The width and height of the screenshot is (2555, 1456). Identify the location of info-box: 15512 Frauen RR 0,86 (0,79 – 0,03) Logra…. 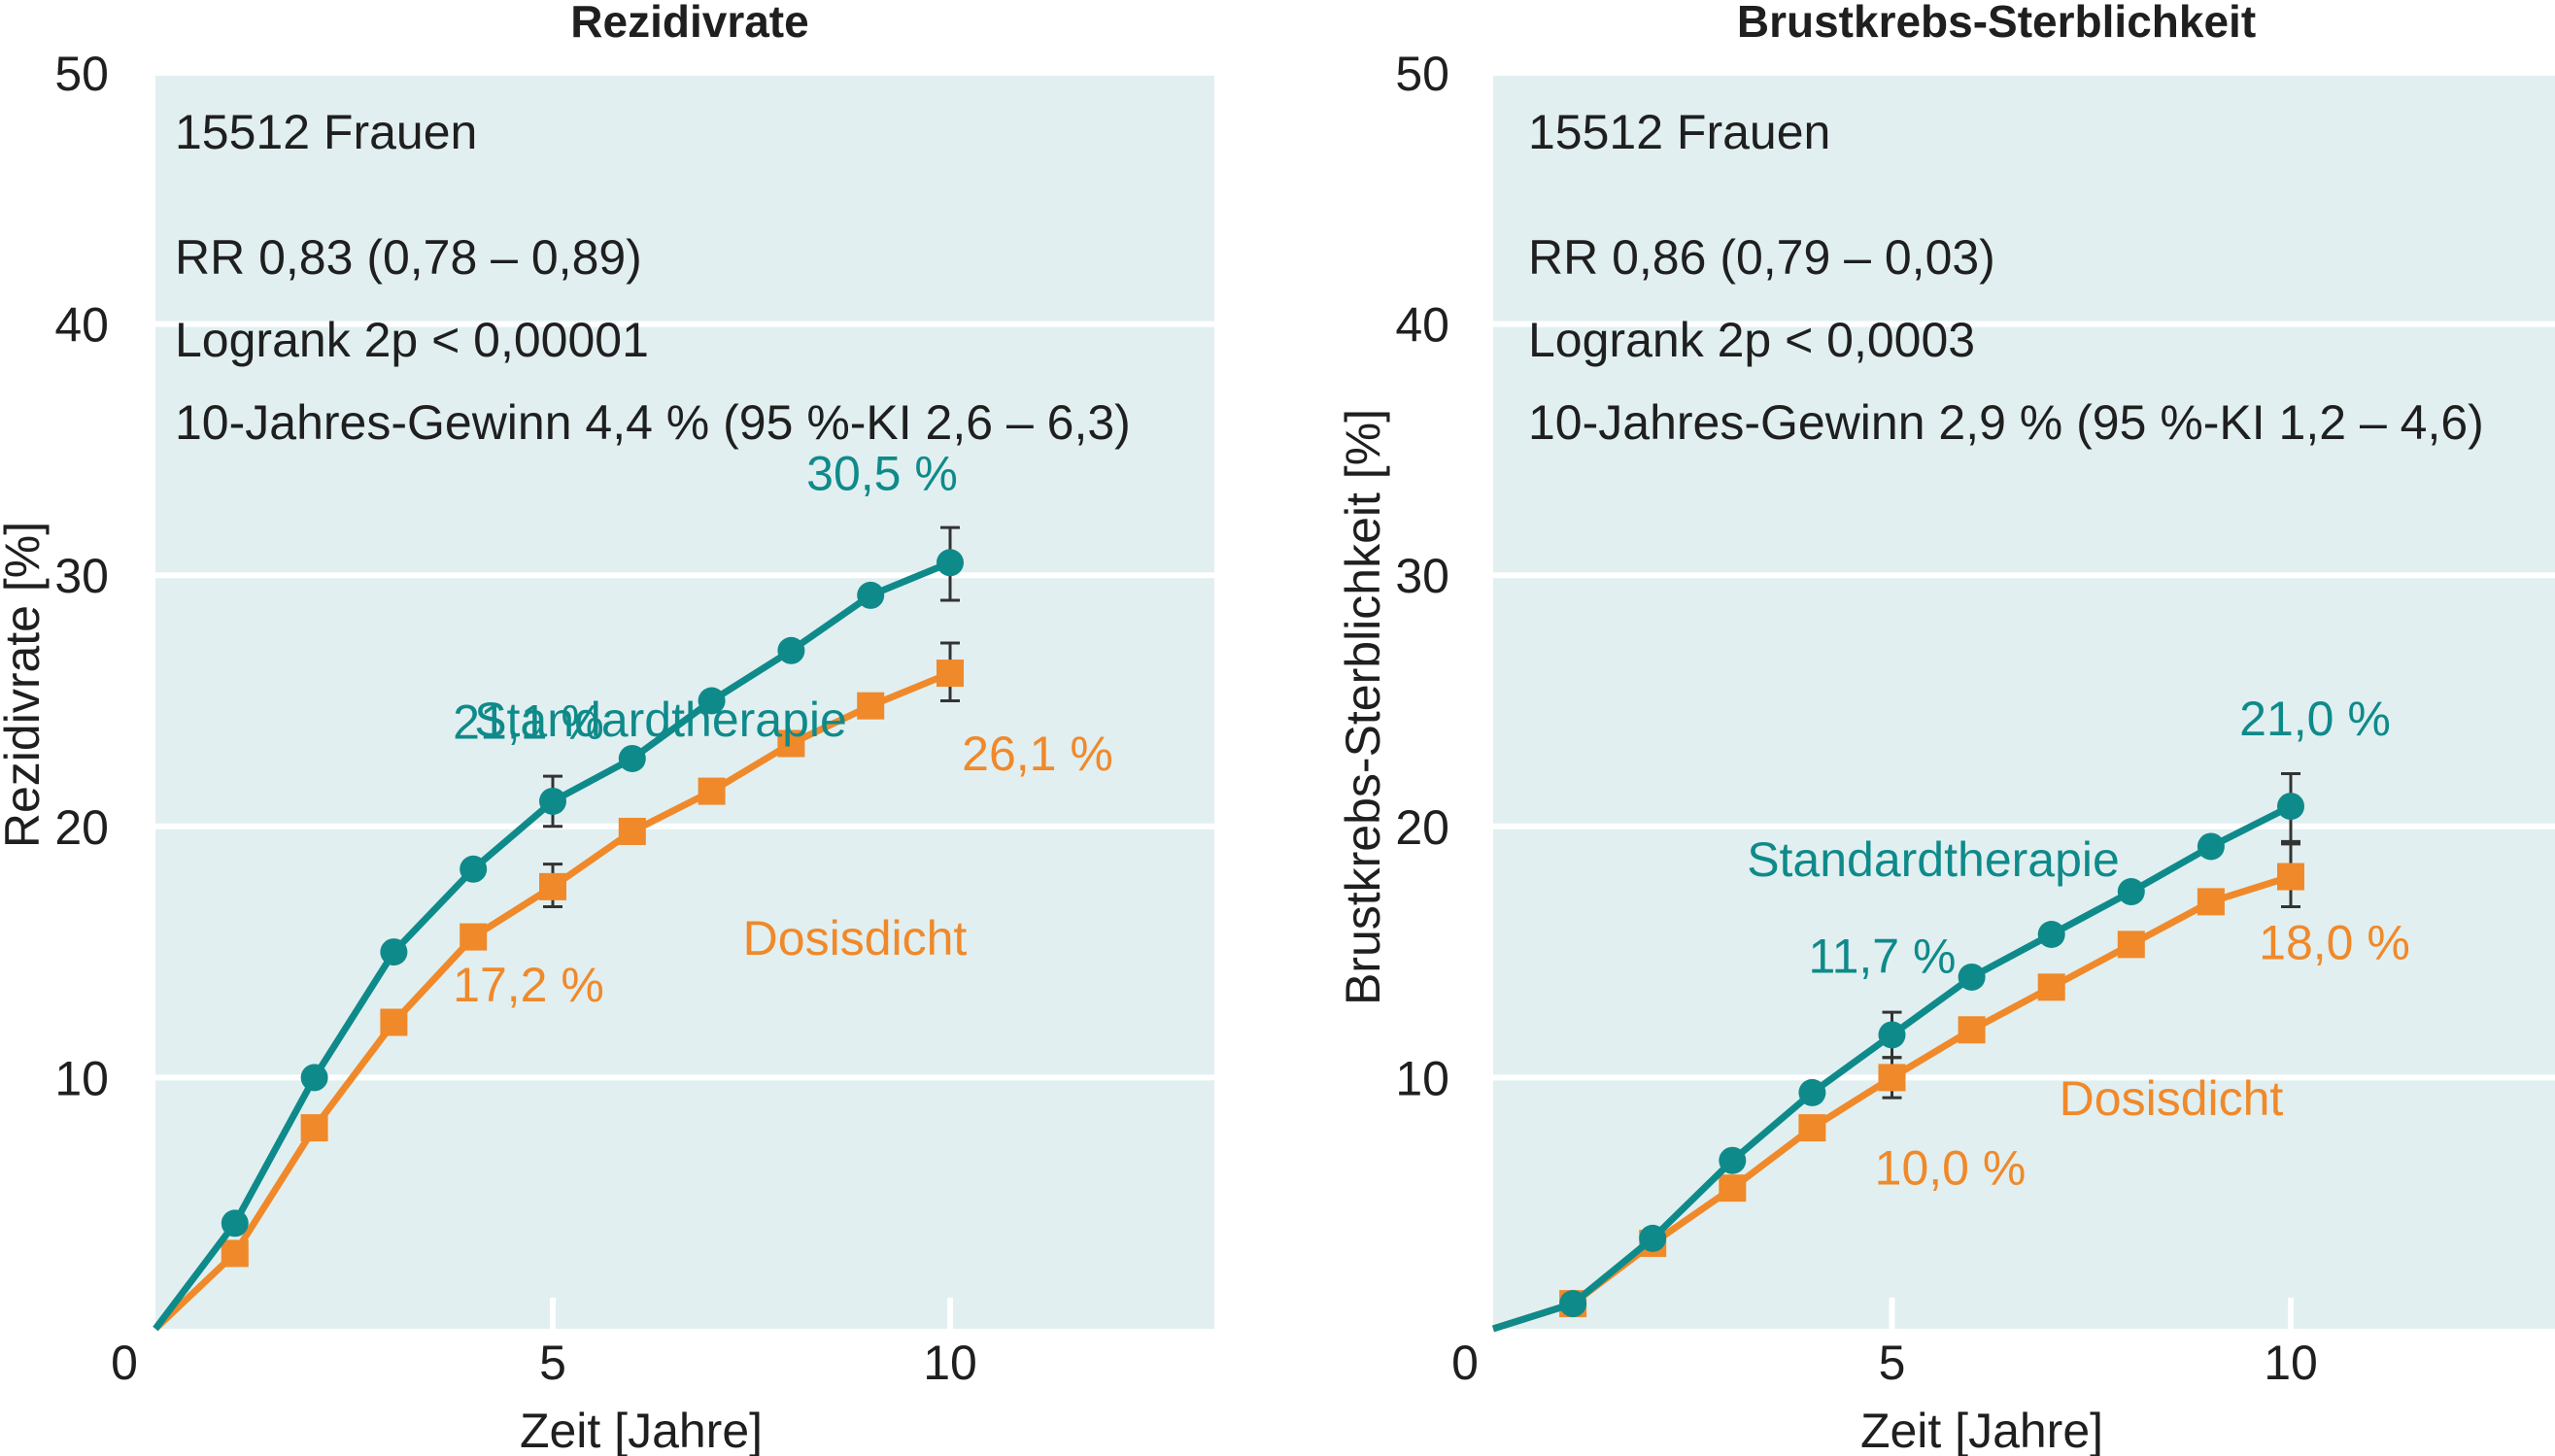
(2006, 277).